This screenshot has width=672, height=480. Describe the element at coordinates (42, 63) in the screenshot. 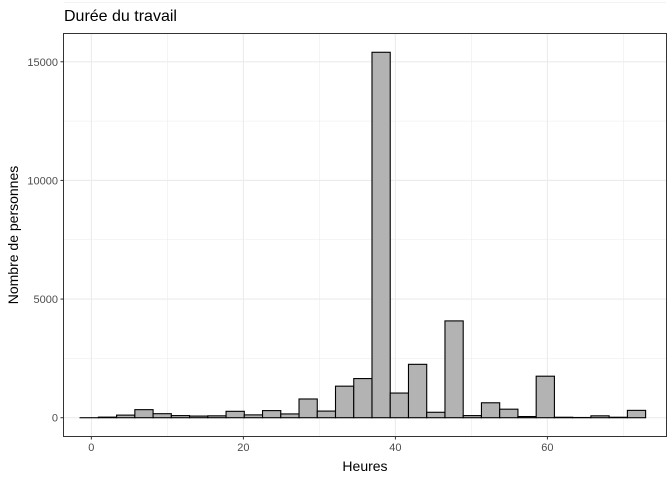

I see `y-tick-label: 15000` at that location.